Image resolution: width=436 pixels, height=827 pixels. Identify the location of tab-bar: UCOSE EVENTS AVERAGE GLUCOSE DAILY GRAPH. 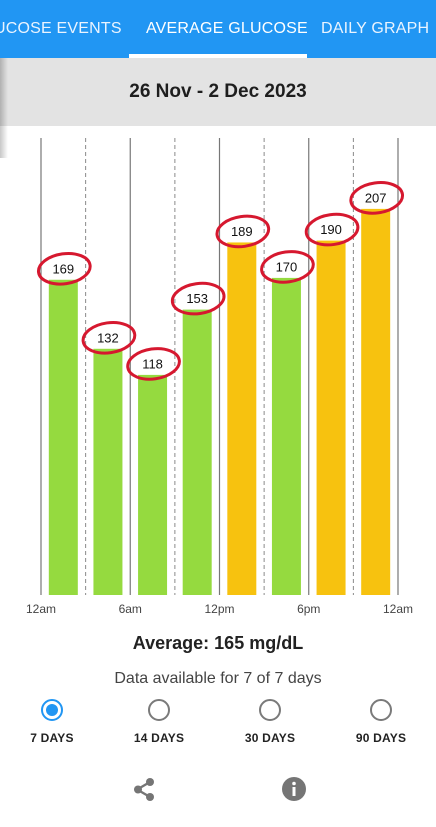
(218, 29).